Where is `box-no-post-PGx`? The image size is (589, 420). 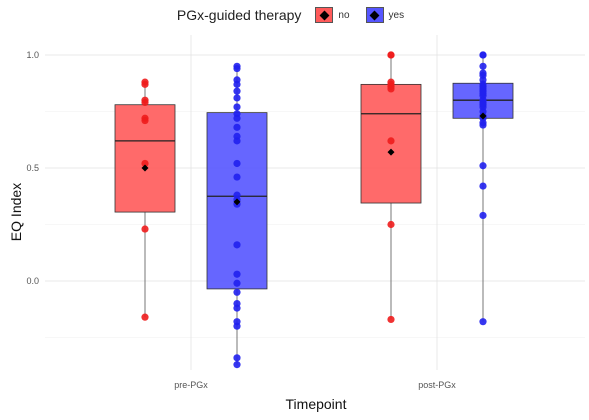 box-no-post-PGx is located at coordinates (391, 187).